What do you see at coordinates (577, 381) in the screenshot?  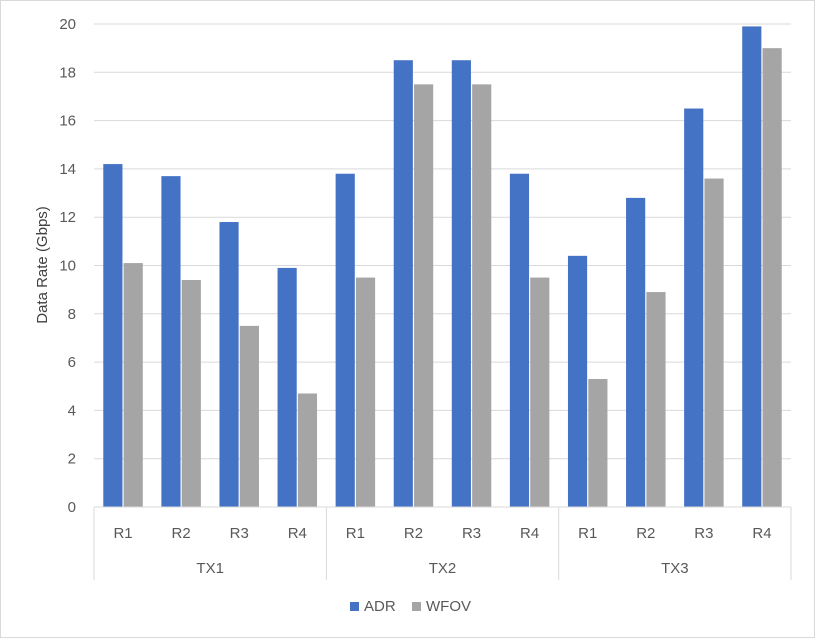 I see `bar-adr-tx3-r1` at bounding box center [577, 381].